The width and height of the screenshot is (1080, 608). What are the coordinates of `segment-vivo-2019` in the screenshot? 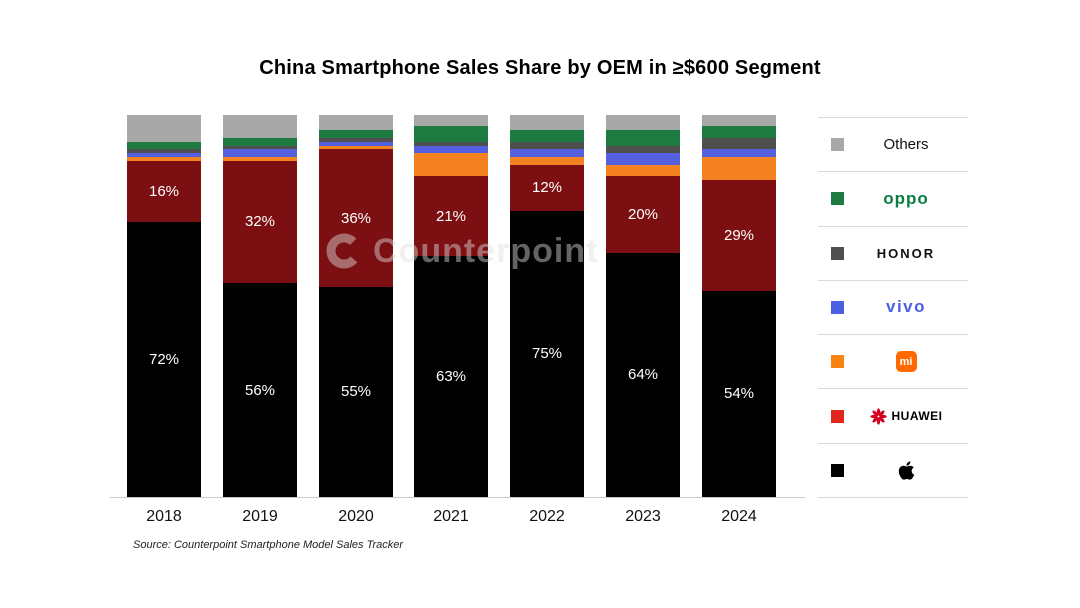 It's located at (260, 153).